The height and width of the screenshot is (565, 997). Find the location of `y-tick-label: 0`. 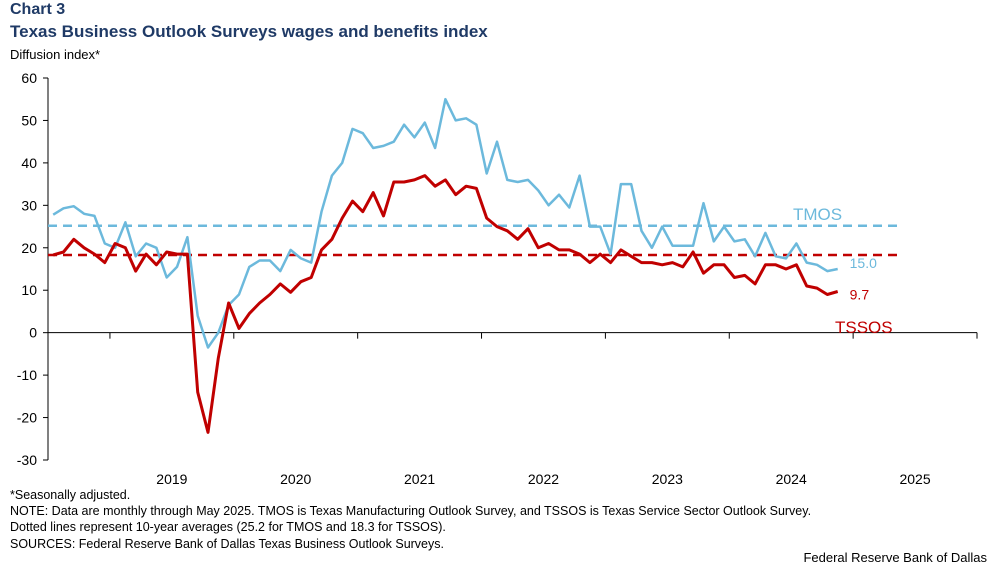

y-tick-label: 0 is located at coordinates (33, 333).